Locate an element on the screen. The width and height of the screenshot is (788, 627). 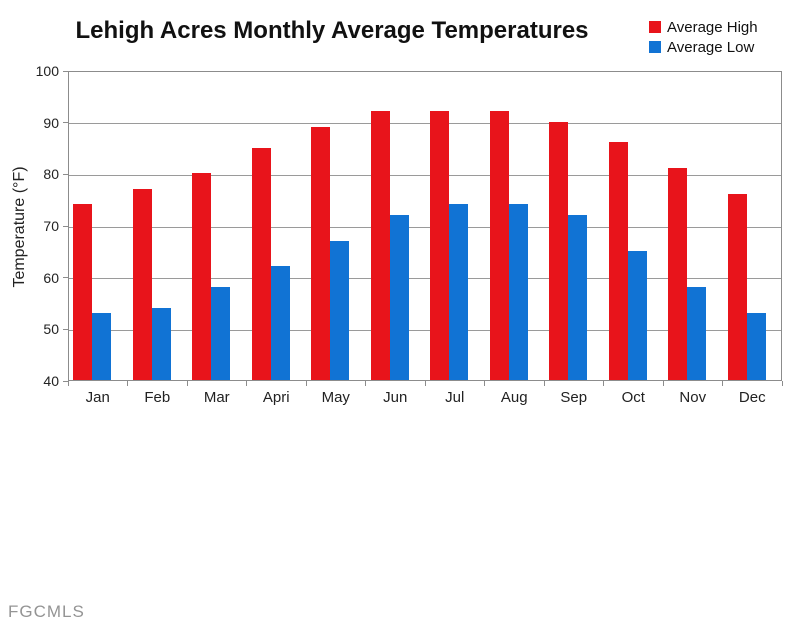
bar-average-high-sep is located at coordinates (558, 250).